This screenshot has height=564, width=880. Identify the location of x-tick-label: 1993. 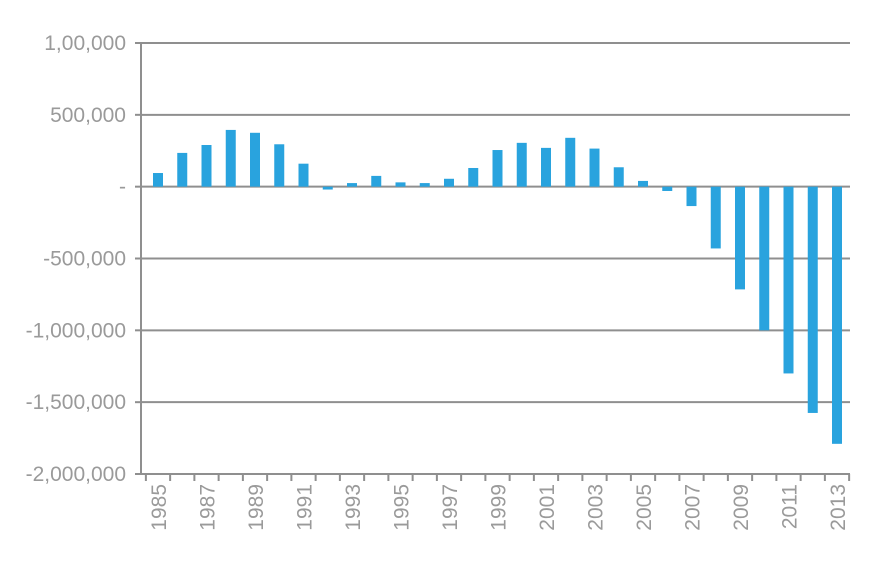
(353, 507).